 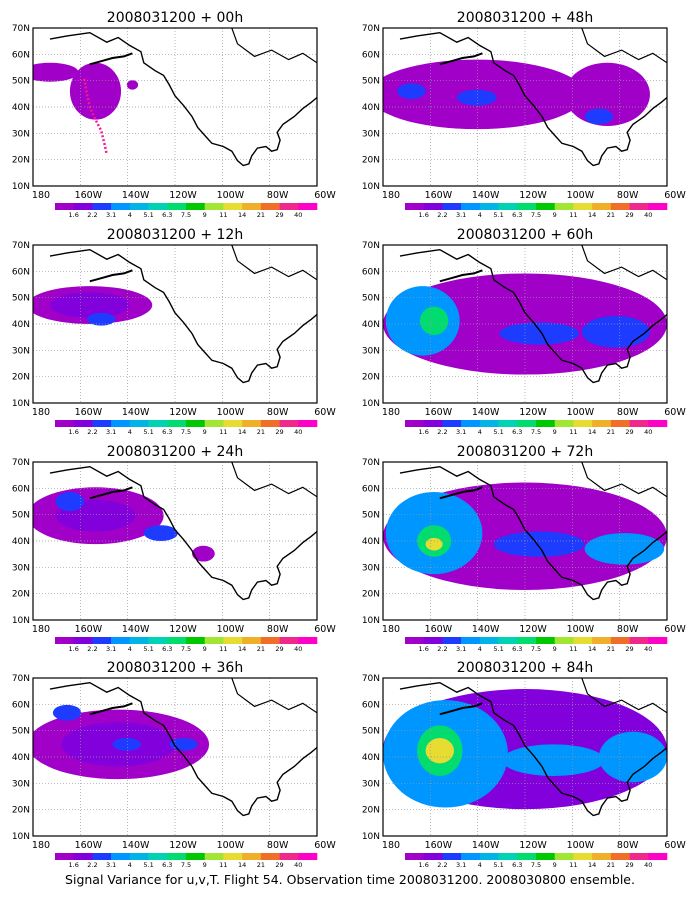 I want to click on colorbar-label: 40, so click(x=298, y=432).